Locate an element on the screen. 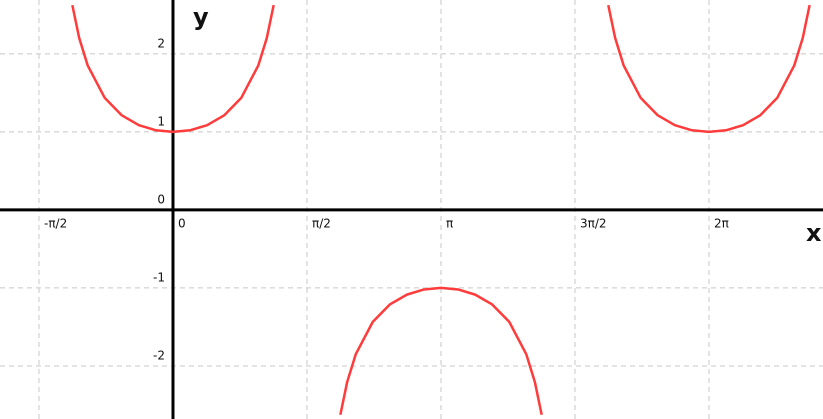  x-tick-label: 0 is located at coordinates (182, 223).